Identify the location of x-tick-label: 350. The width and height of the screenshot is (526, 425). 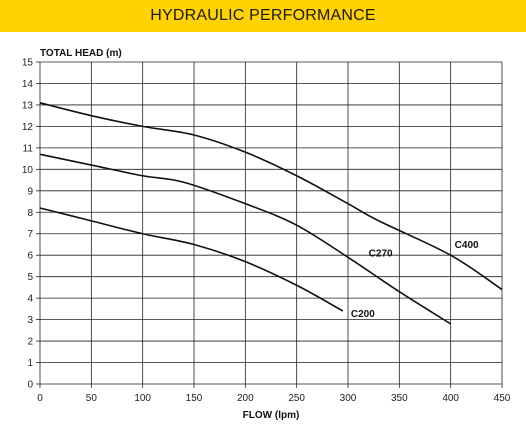
(399, 398).